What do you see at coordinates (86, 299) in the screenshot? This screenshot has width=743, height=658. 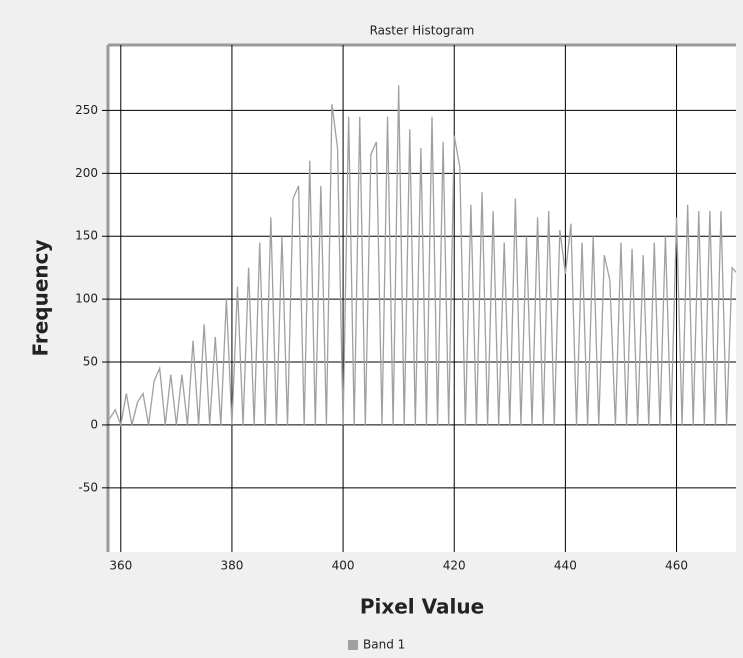 I see `y-tick-label: 100` at bounding box center [86, 299].